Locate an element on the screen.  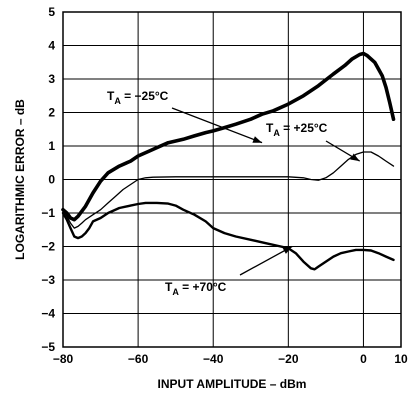
annotation-rest: = +70°C is located at coordinates (203, 287).